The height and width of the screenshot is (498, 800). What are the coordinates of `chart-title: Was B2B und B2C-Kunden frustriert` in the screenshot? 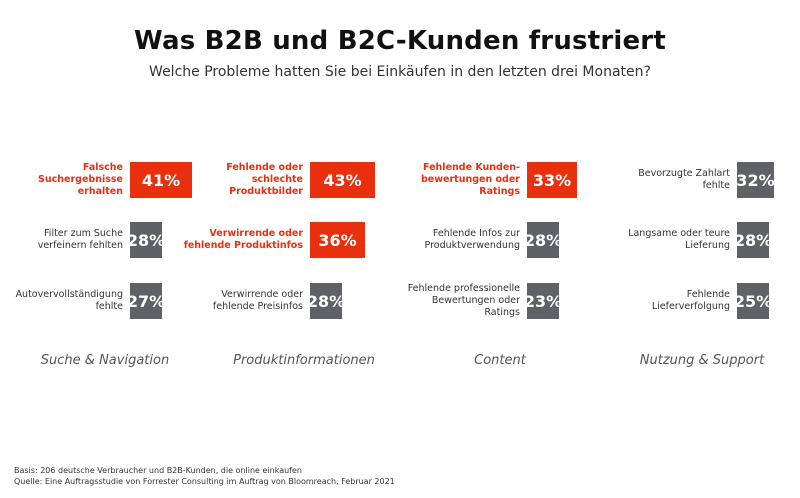 It's located at (400, 41).